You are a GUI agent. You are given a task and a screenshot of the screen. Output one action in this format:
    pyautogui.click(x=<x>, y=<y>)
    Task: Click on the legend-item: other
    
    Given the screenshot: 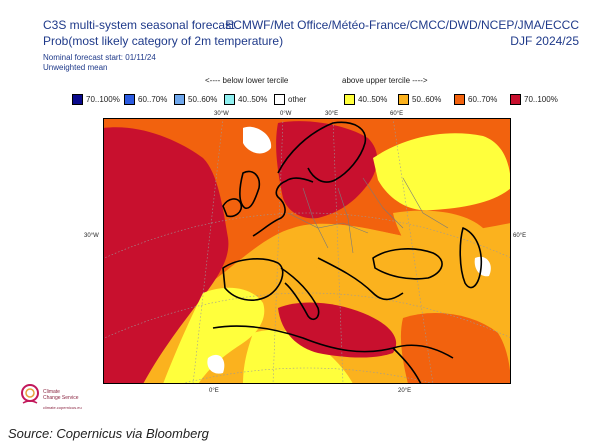 What is the action you would take?
    pyautogui.click(x=290, y=99)
    